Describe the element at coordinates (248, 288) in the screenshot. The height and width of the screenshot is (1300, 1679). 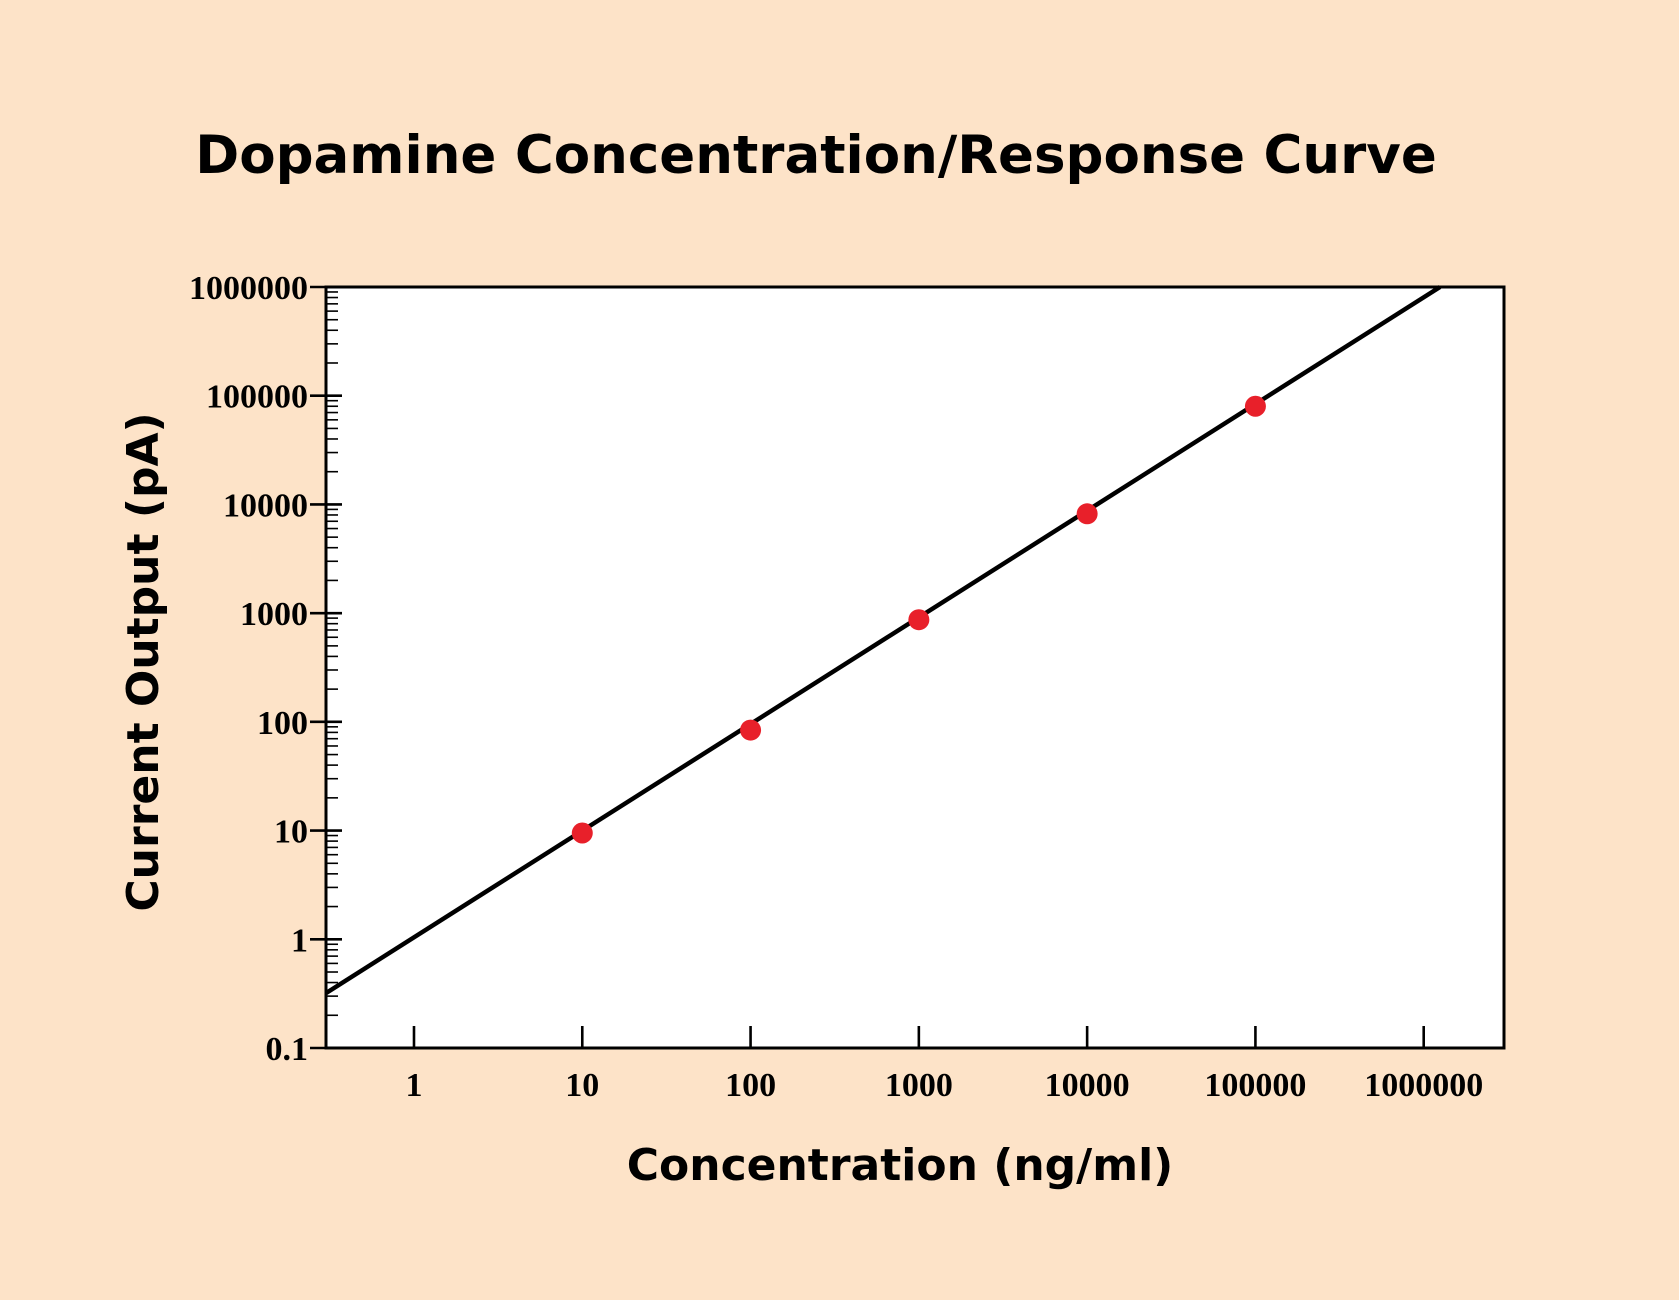
I see `y-tick-label: 1000000` at that location.